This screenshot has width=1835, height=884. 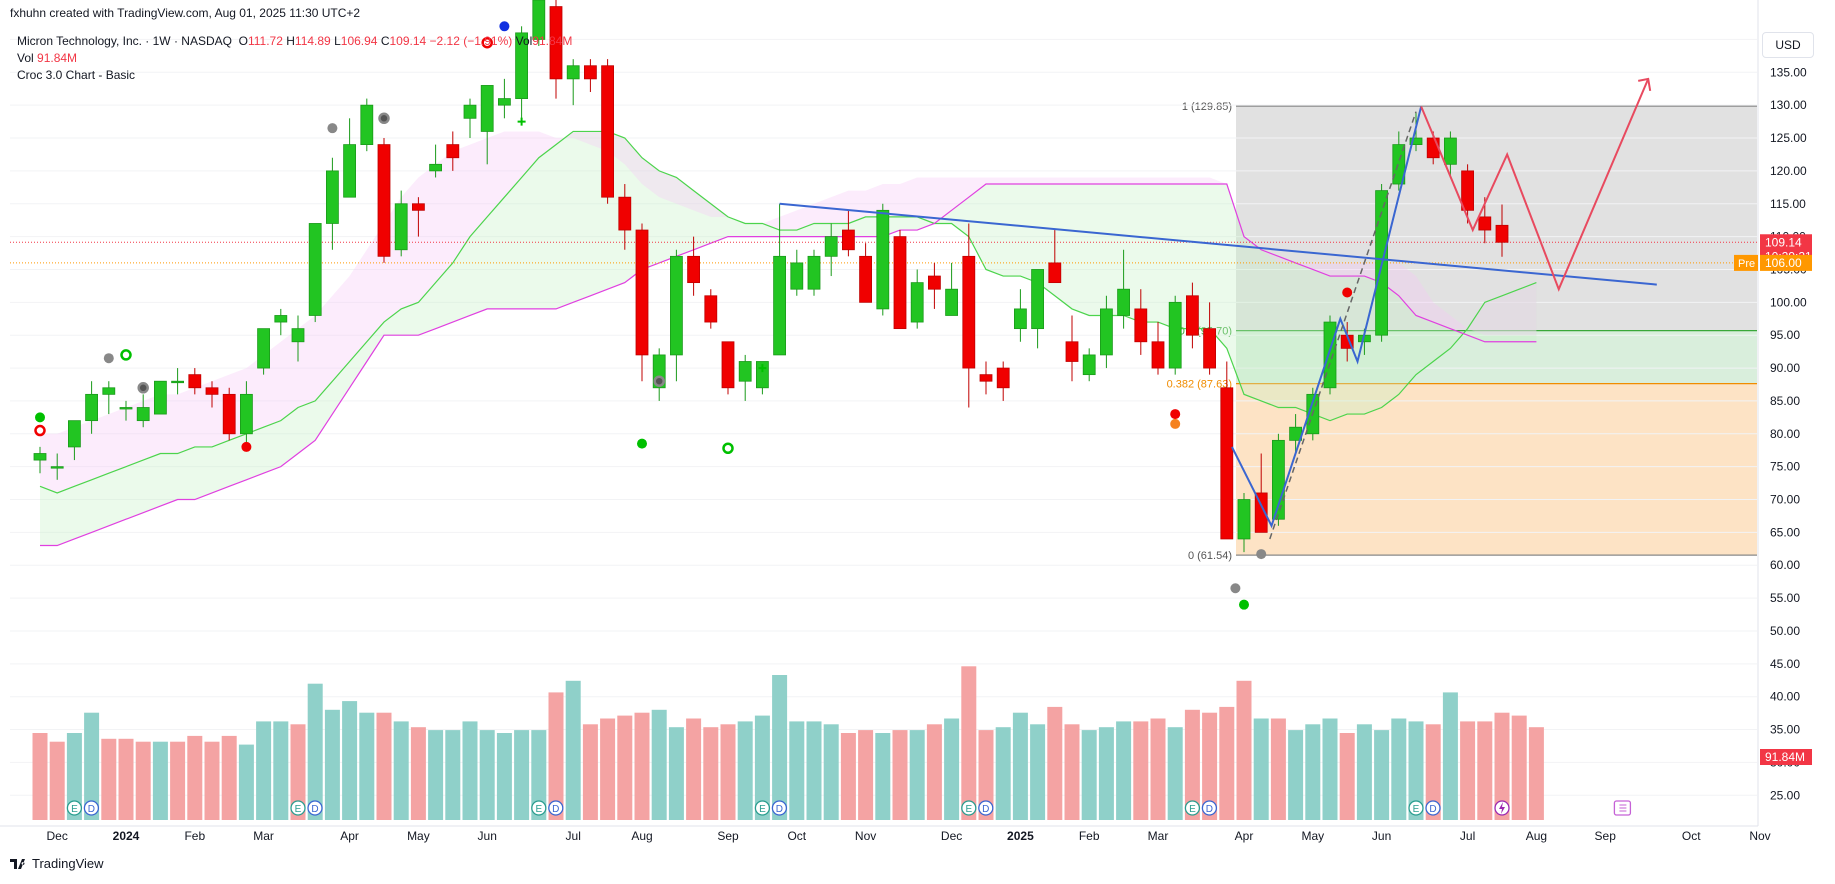 I want to click on time-tick-label: Apr, so click(x=1244, y=836).